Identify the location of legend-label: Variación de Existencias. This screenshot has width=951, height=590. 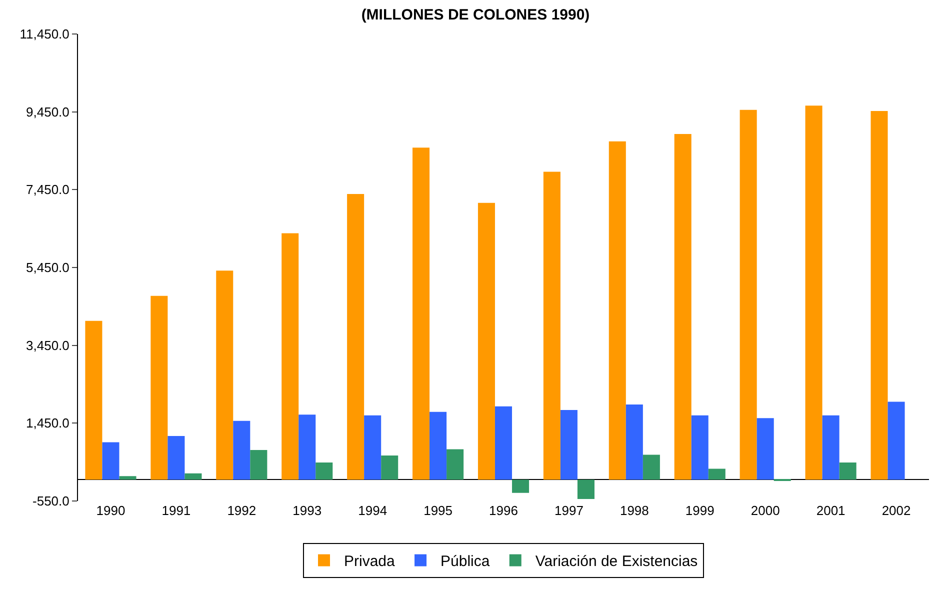
(616, 561).